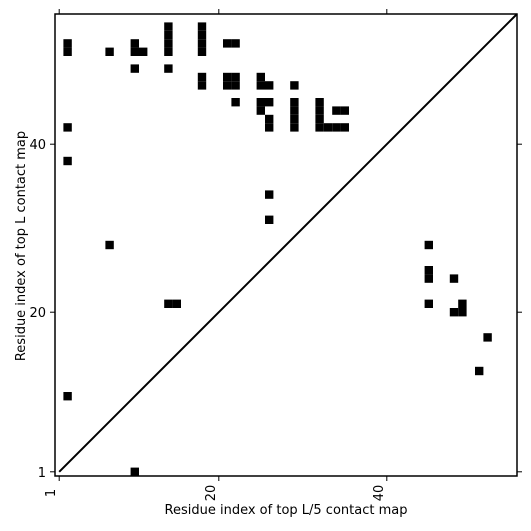  I want to click on y-tick-label: 1, so click(42, 473).